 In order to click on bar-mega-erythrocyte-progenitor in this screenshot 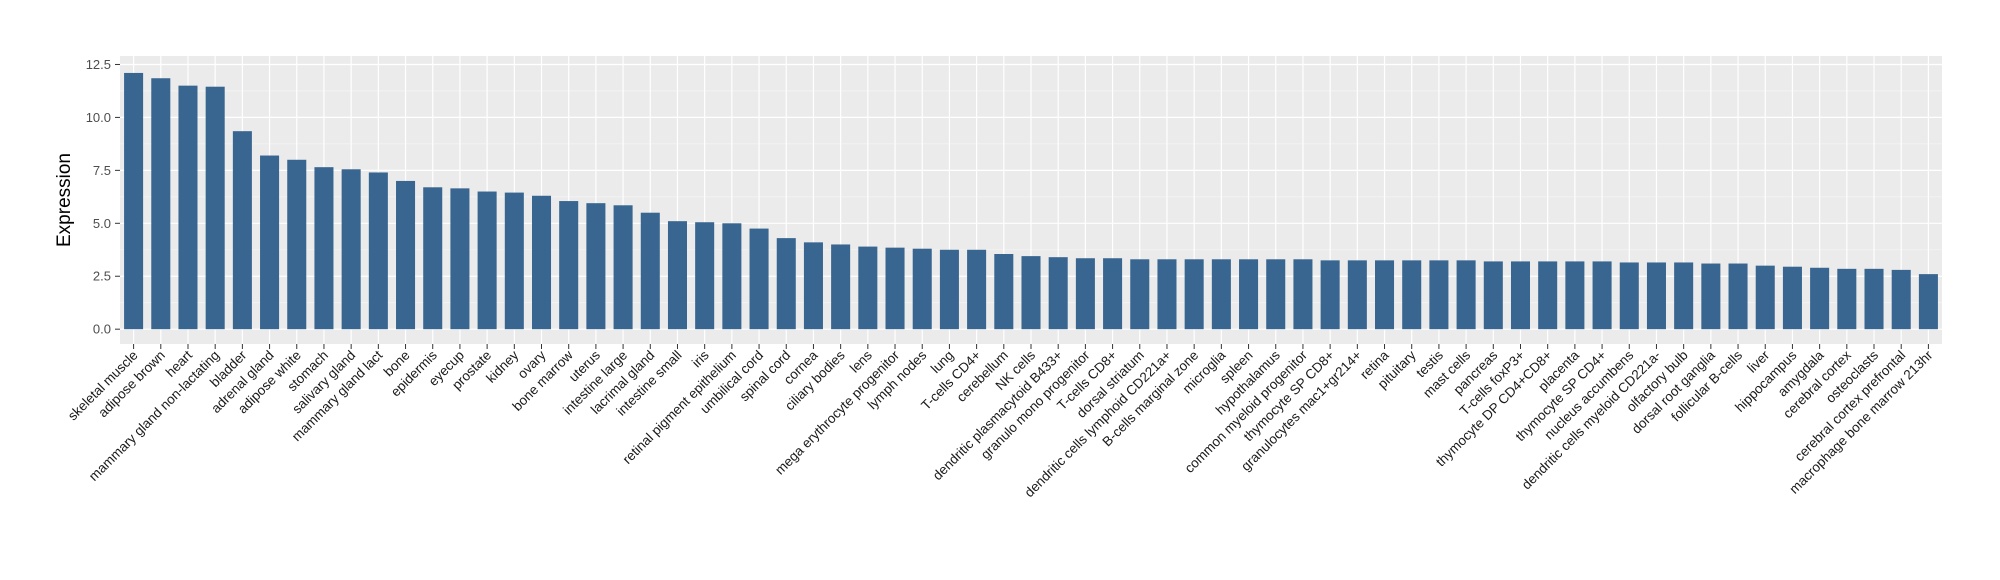, I will do `click(895, 288)`.